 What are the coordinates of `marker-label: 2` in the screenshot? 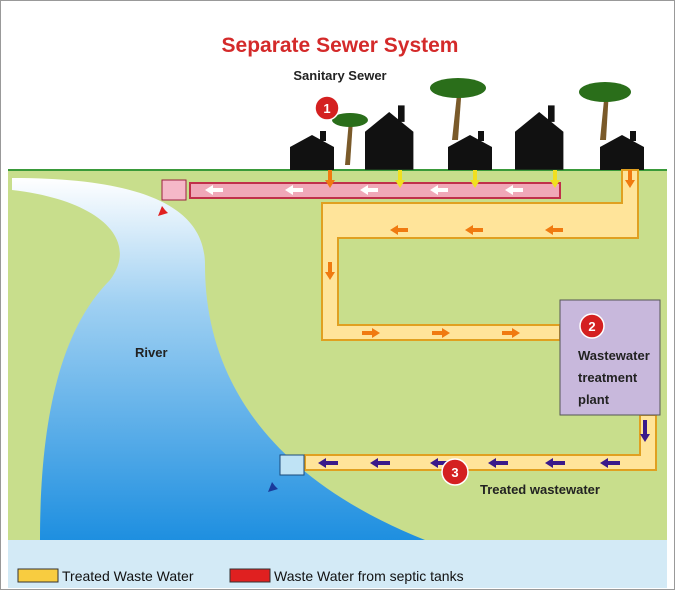 It's located at (591, 326).